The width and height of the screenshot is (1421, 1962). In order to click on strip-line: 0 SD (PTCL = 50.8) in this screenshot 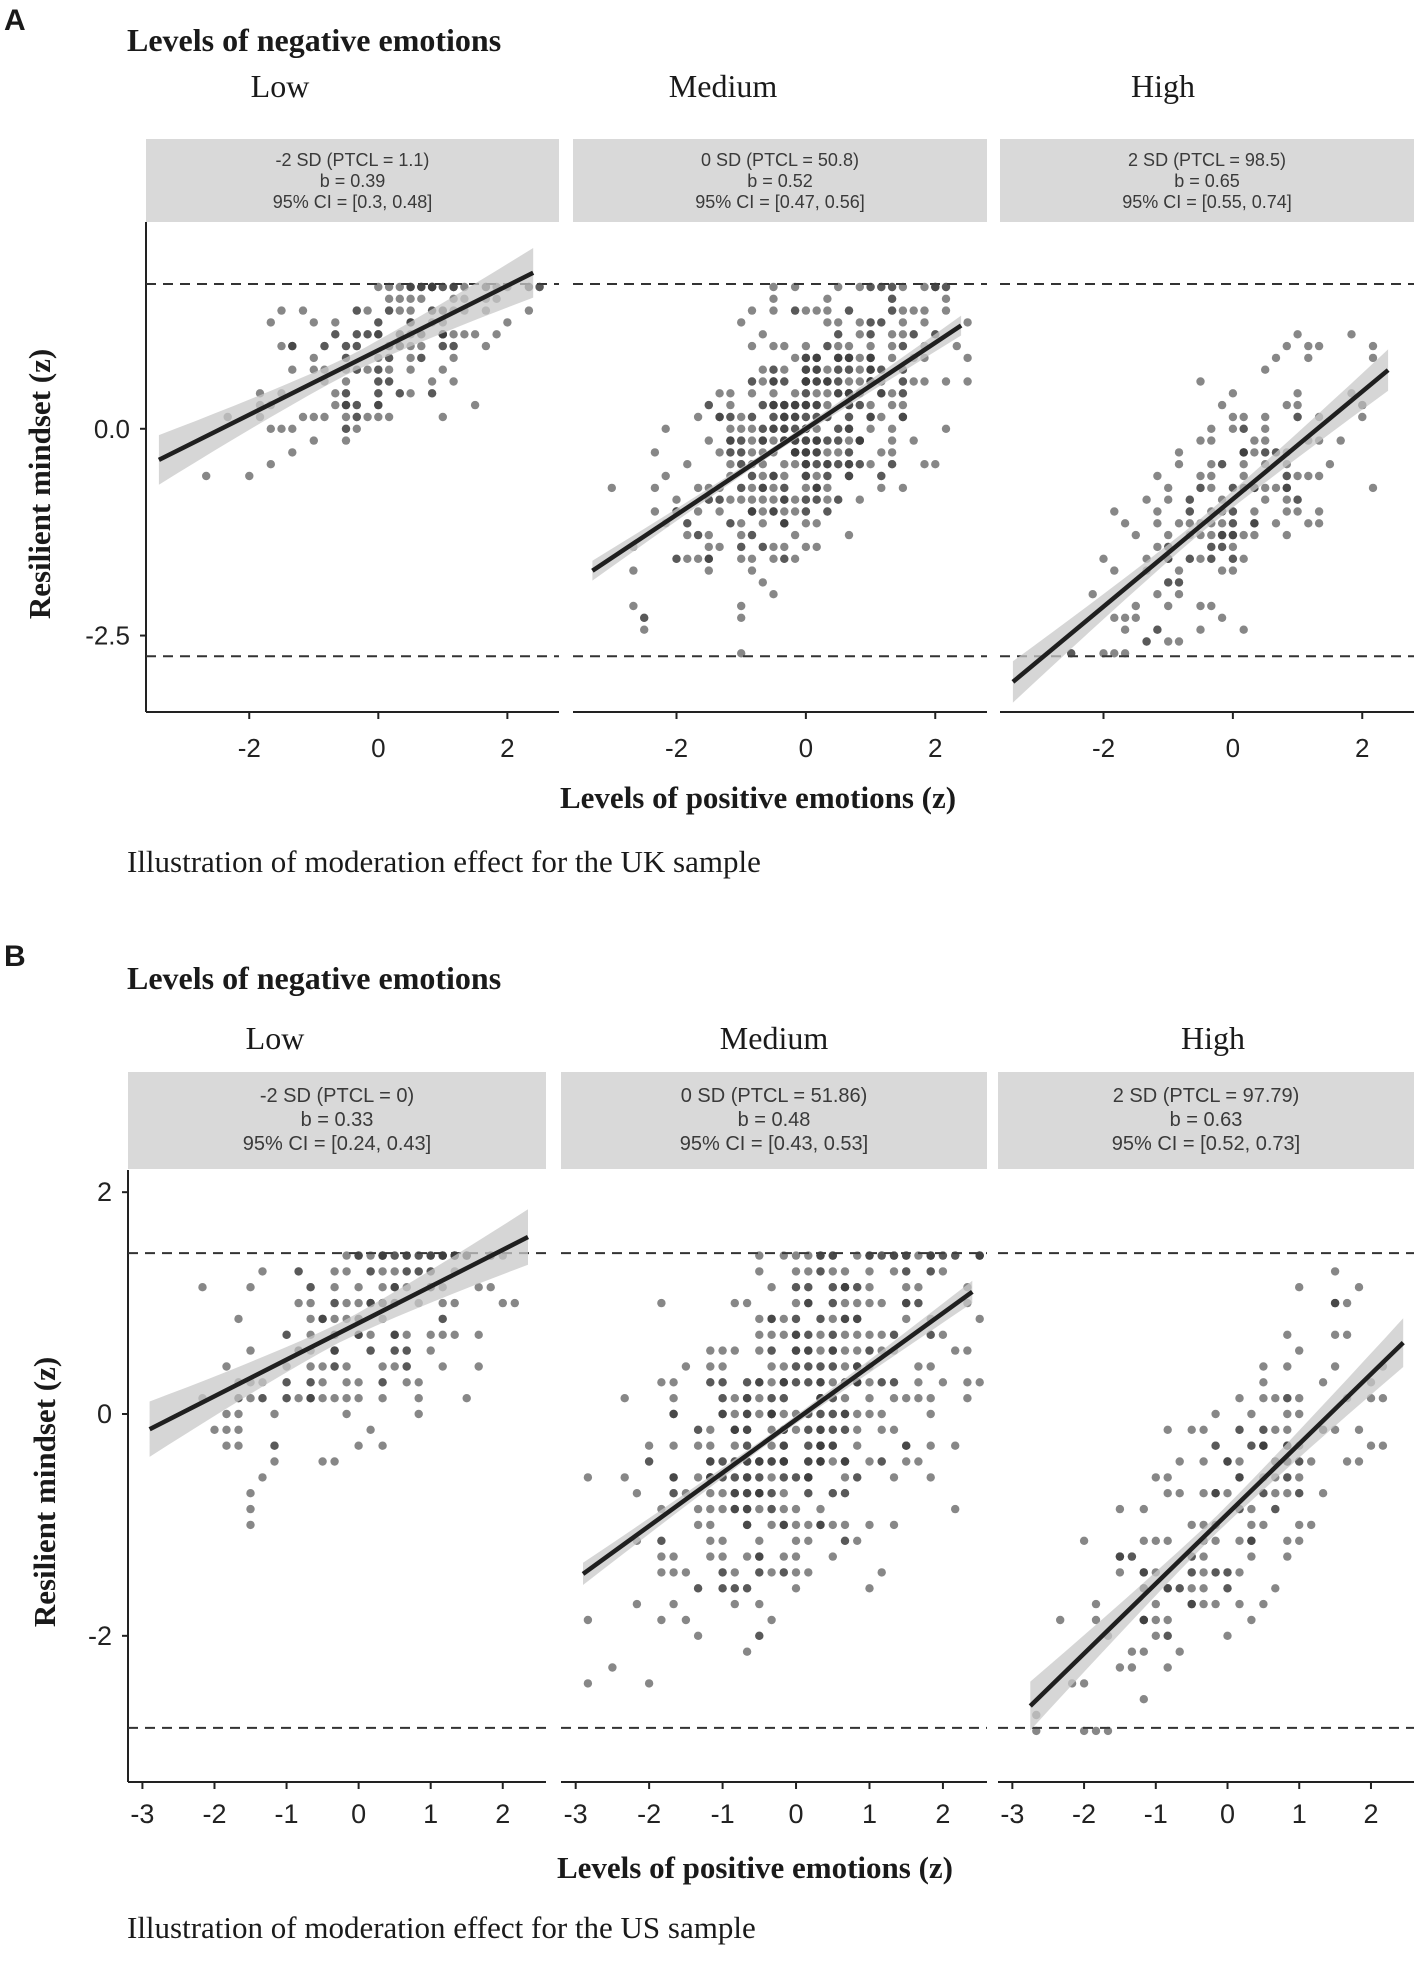, I will do `click(780, 160)`.